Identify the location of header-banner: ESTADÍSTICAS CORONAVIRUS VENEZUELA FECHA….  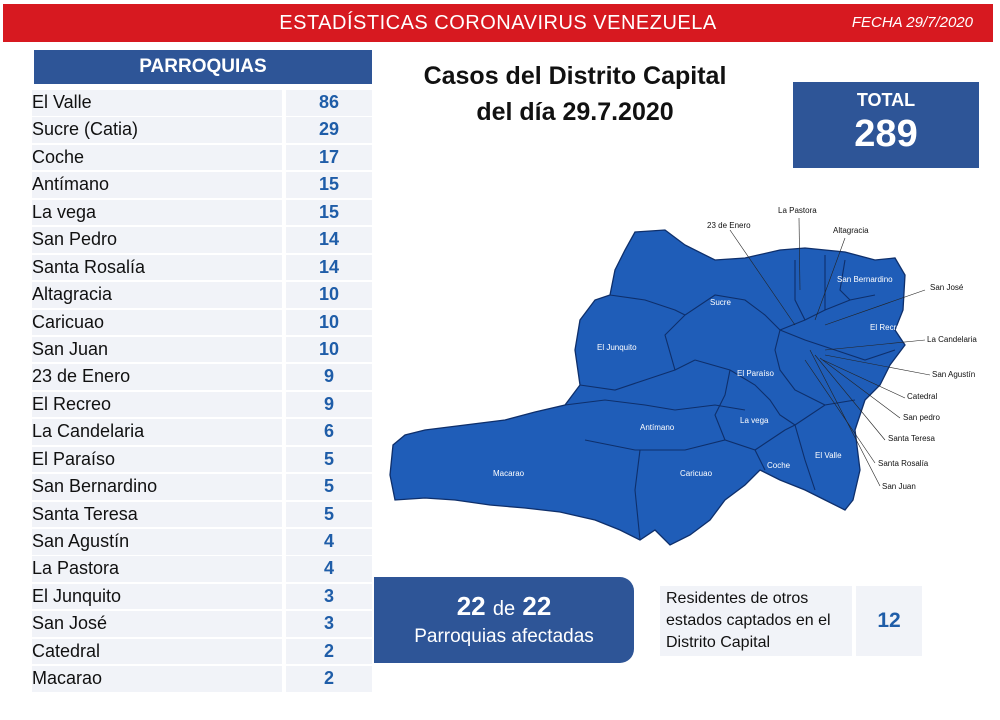
(498, 23).